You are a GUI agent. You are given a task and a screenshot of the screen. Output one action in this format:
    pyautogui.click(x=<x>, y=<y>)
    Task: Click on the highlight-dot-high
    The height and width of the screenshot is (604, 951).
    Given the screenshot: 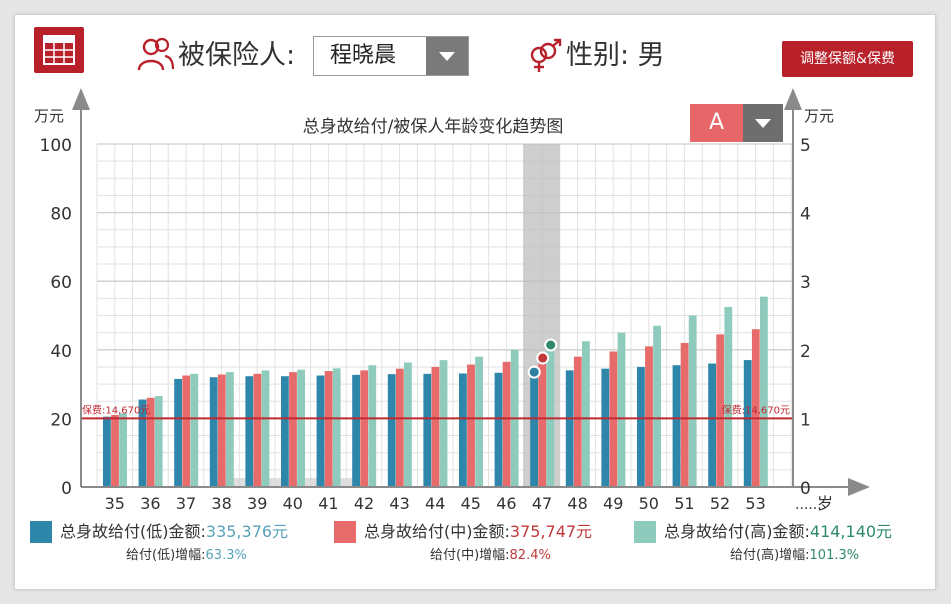 What is the action you would take?
    pyautogui.click(x=551, y=345)
    